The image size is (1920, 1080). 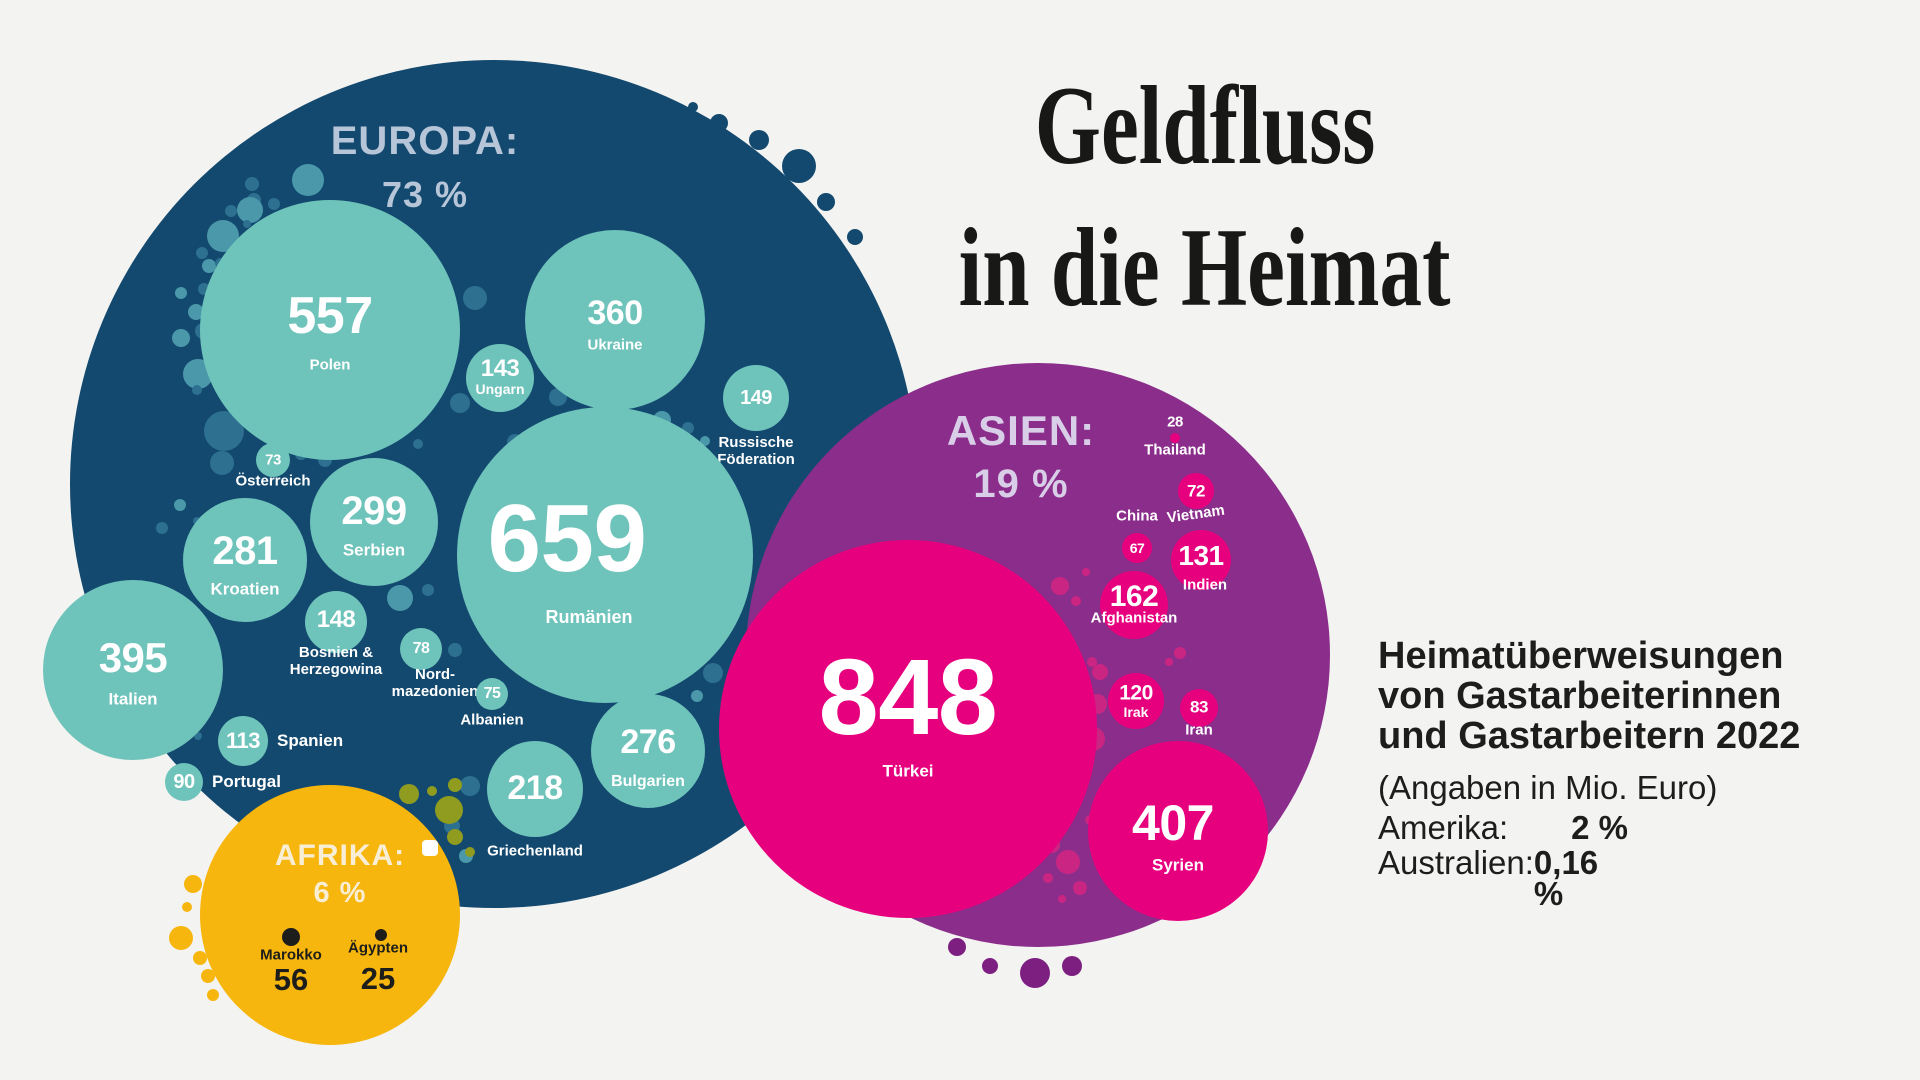 What do you see at coordinates (615, 320) in the screenshot?
I see `bubble-ukraine` at bounding box center [615, 320].